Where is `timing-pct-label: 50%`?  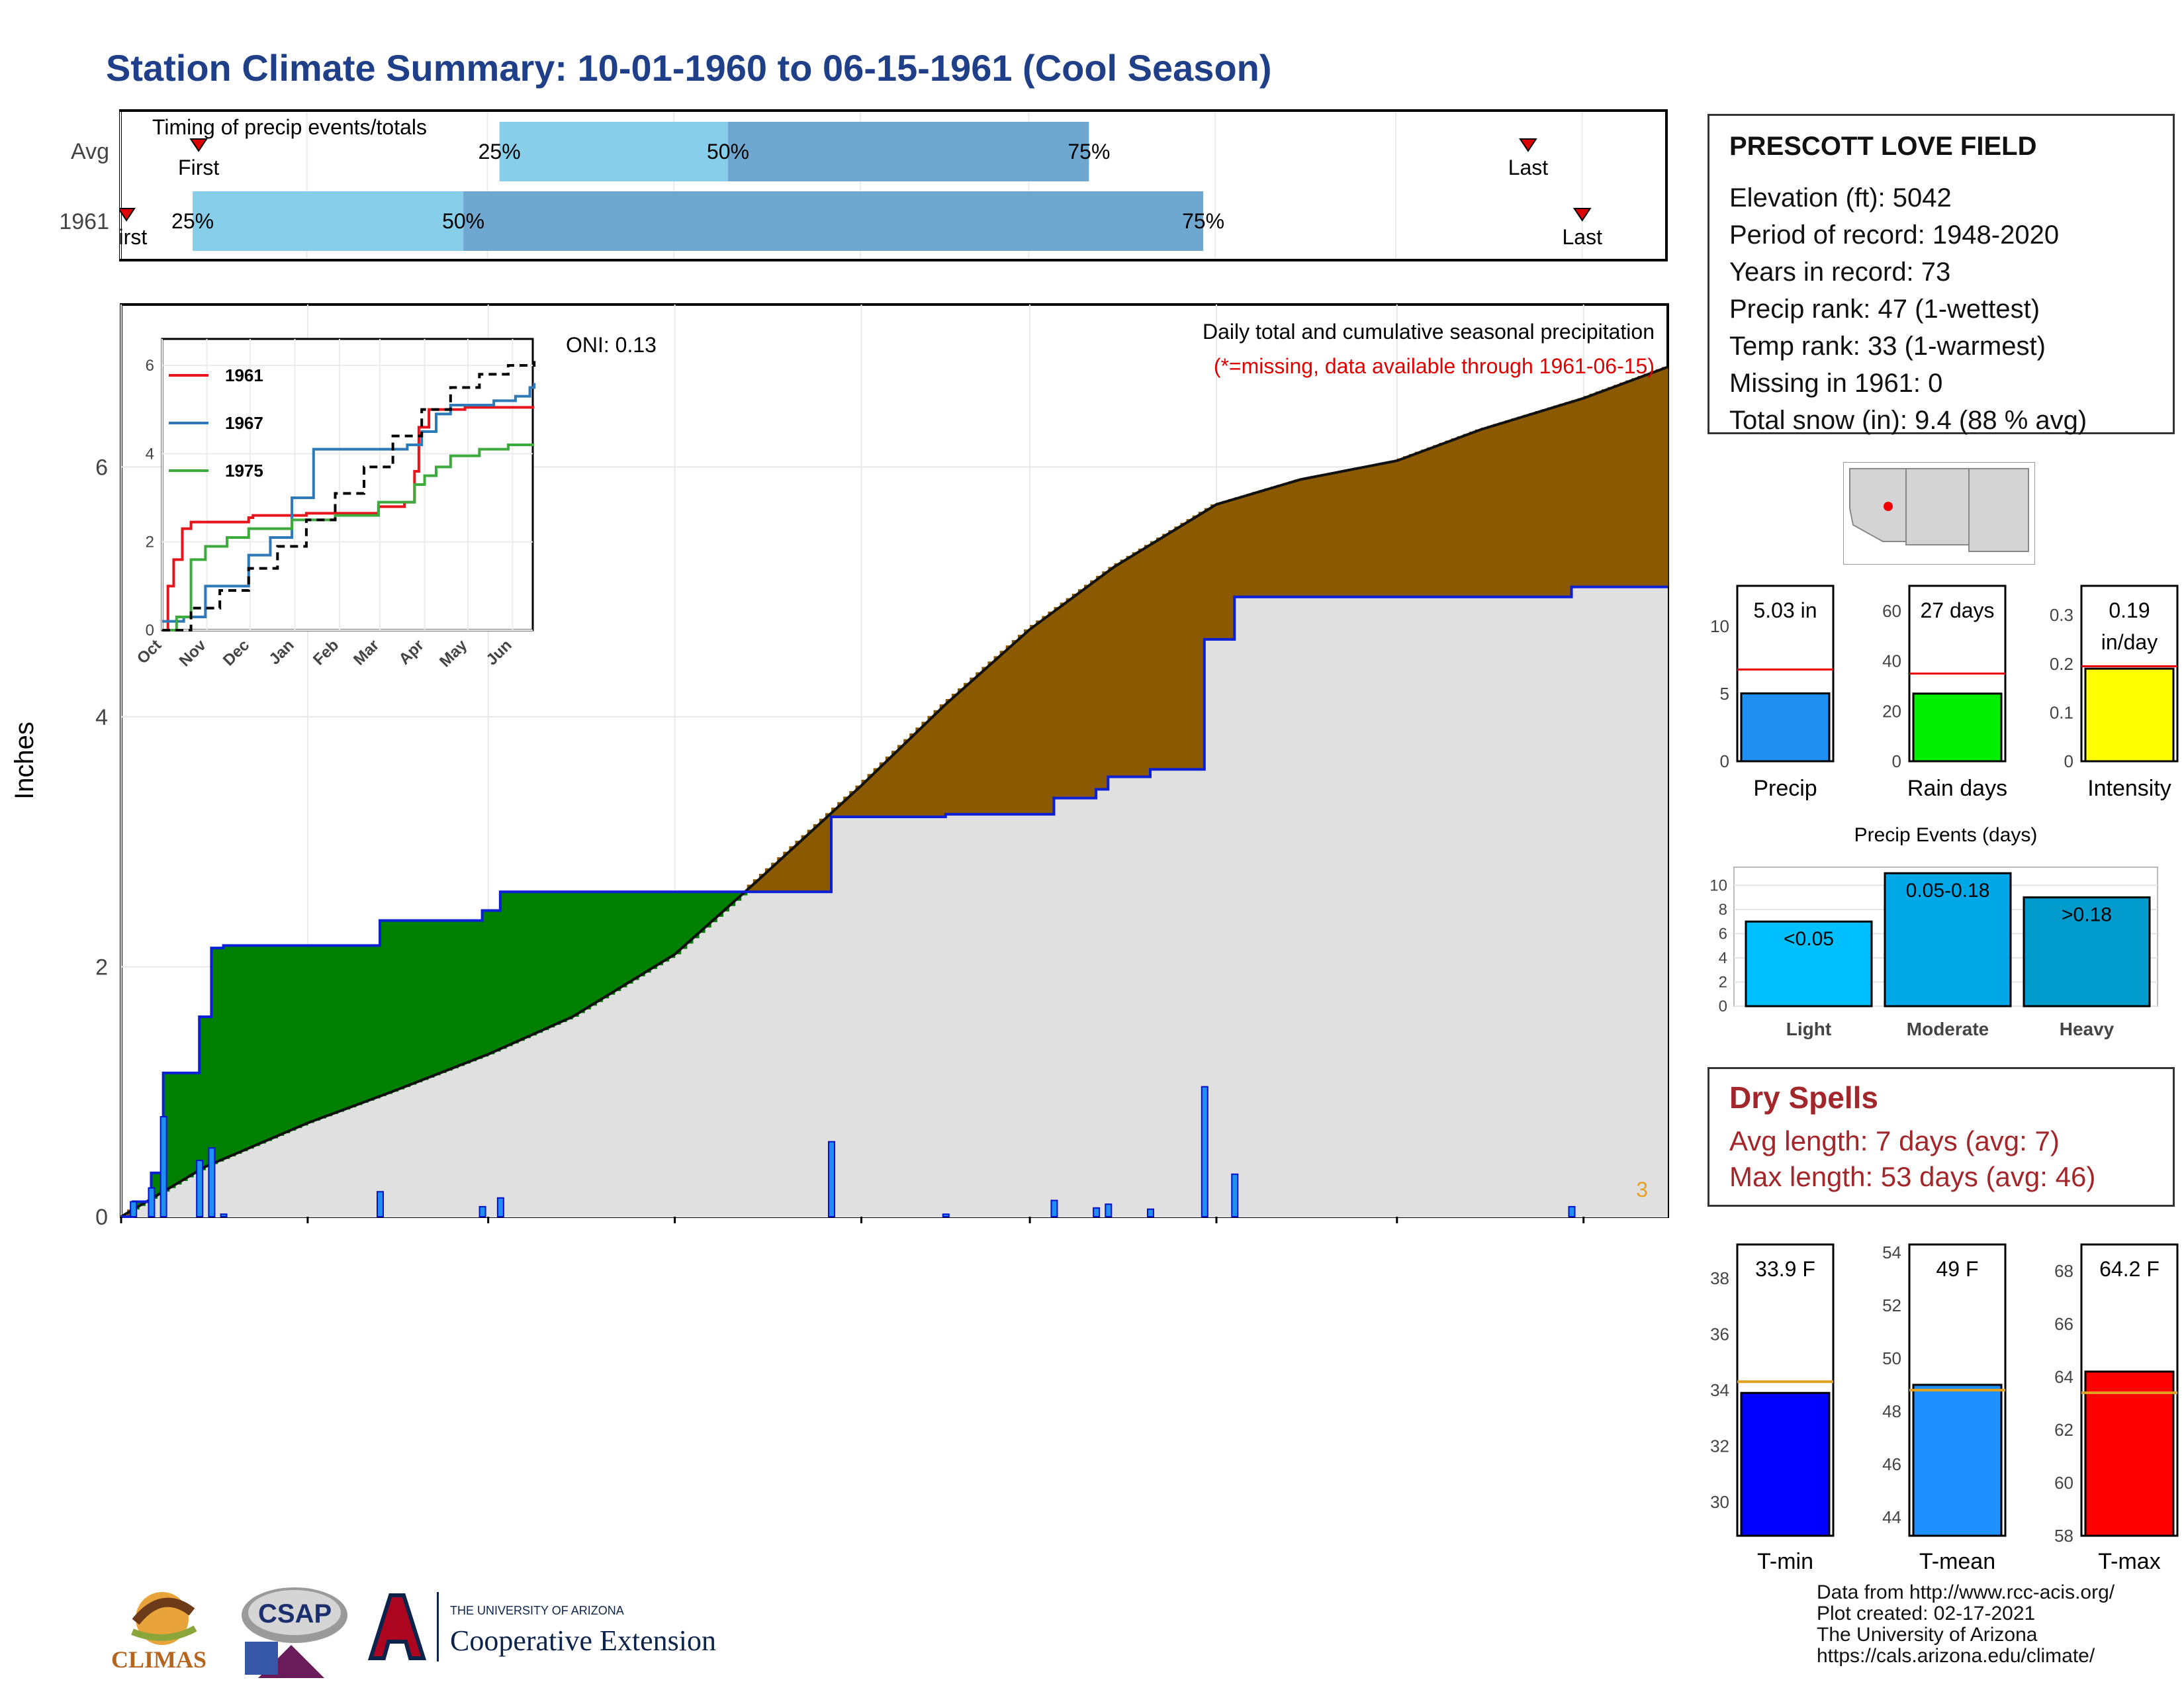
timing-pct-label: 50% is located at coordinates (728, 152).